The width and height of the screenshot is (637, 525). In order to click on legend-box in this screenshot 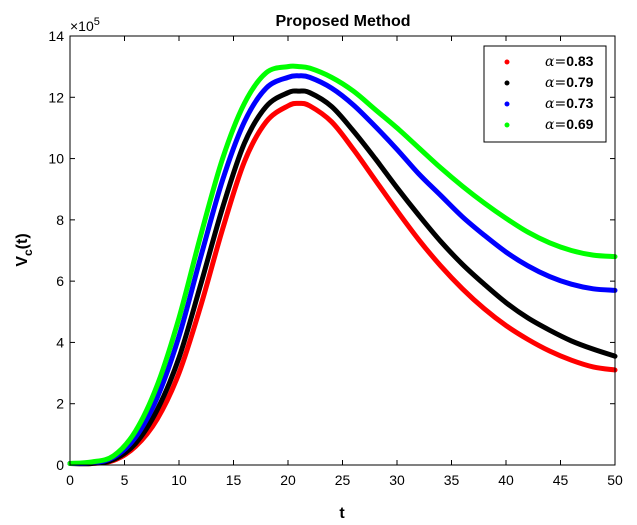, I will do `click(545, 94)`.